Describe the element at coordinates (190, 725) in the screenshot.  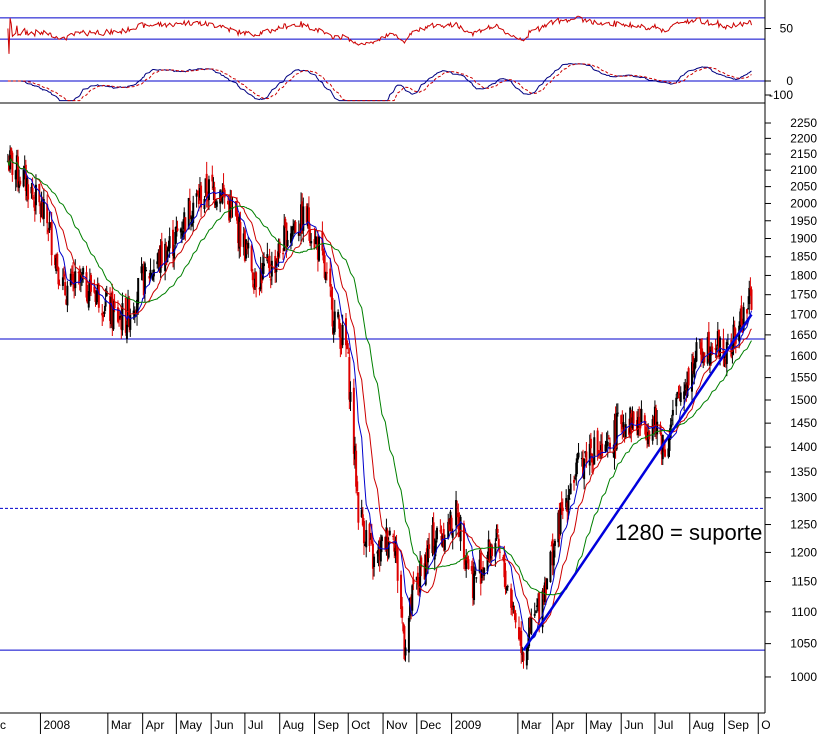
I see `x-tick-label: May` at that location.